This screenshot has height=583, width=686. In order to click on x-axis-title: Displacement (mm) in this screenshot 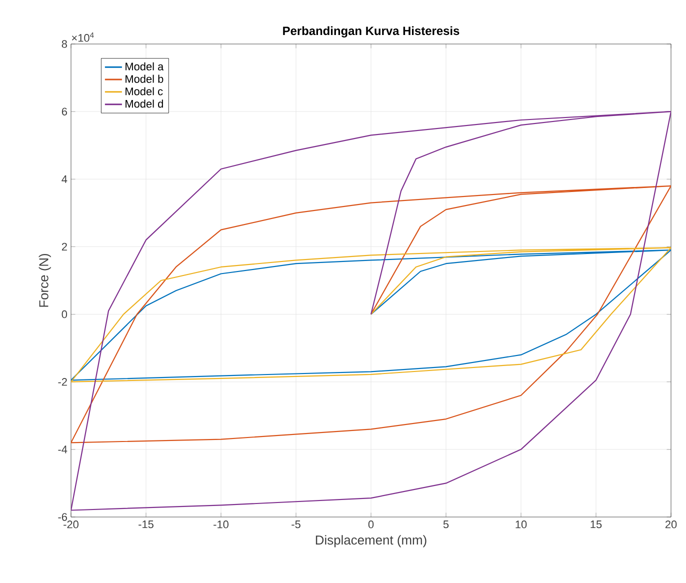, I will do `click(371, 541)`.